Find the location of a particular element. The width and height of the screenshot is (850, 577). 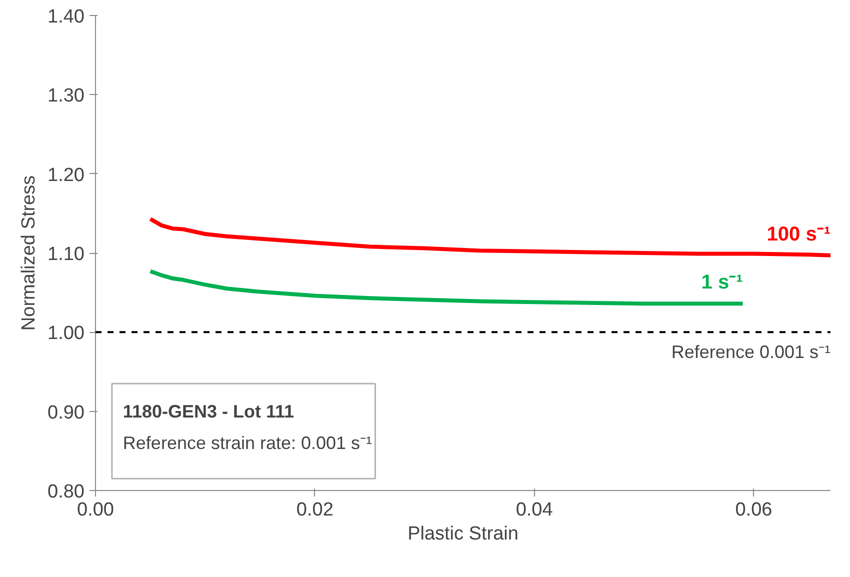

y-tick-label: 1.00 is located at coordinates (66, 333).